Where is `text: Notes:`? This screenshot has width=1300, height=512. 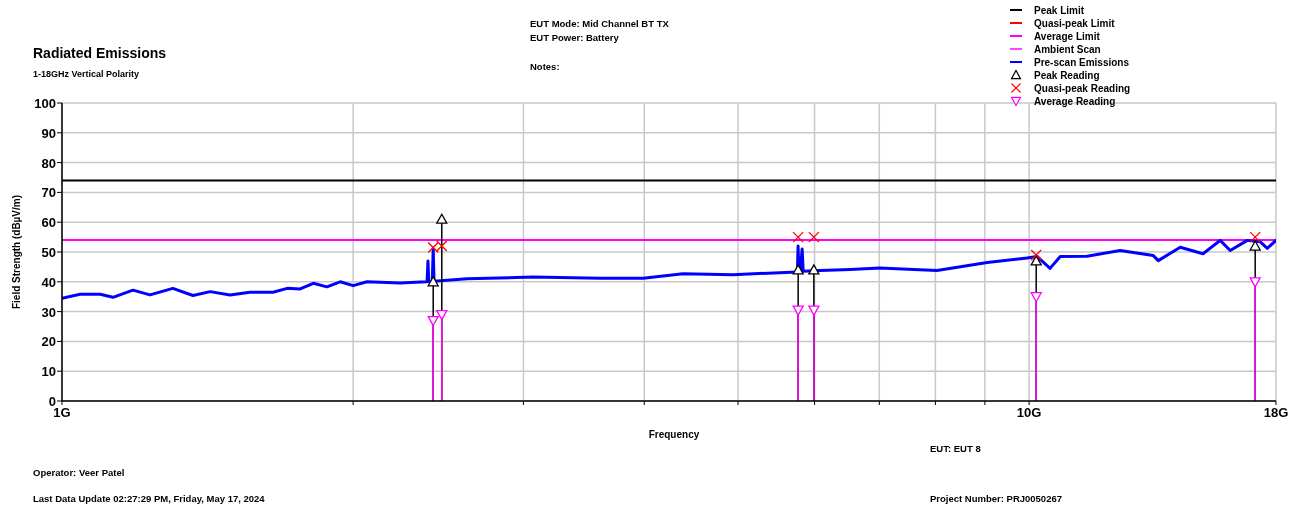 text: Notes: is located at coordinates (545, 66).